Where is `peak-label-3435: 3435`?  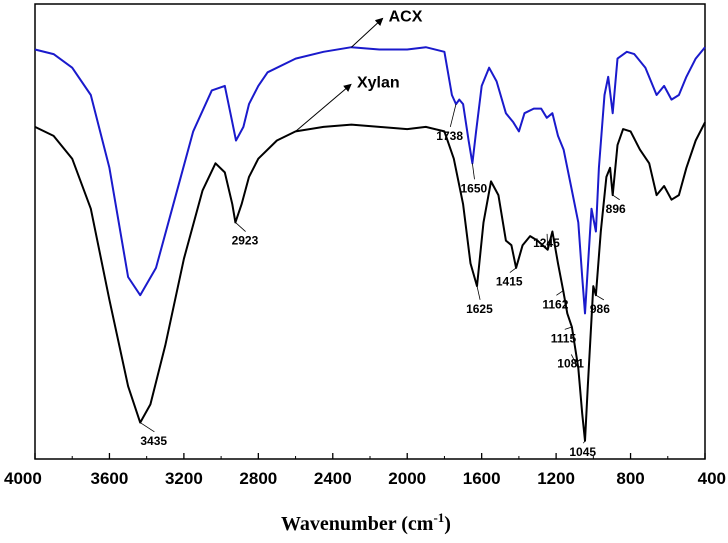 peak-label-3435: 3435 is located at coordinates (153, 441).